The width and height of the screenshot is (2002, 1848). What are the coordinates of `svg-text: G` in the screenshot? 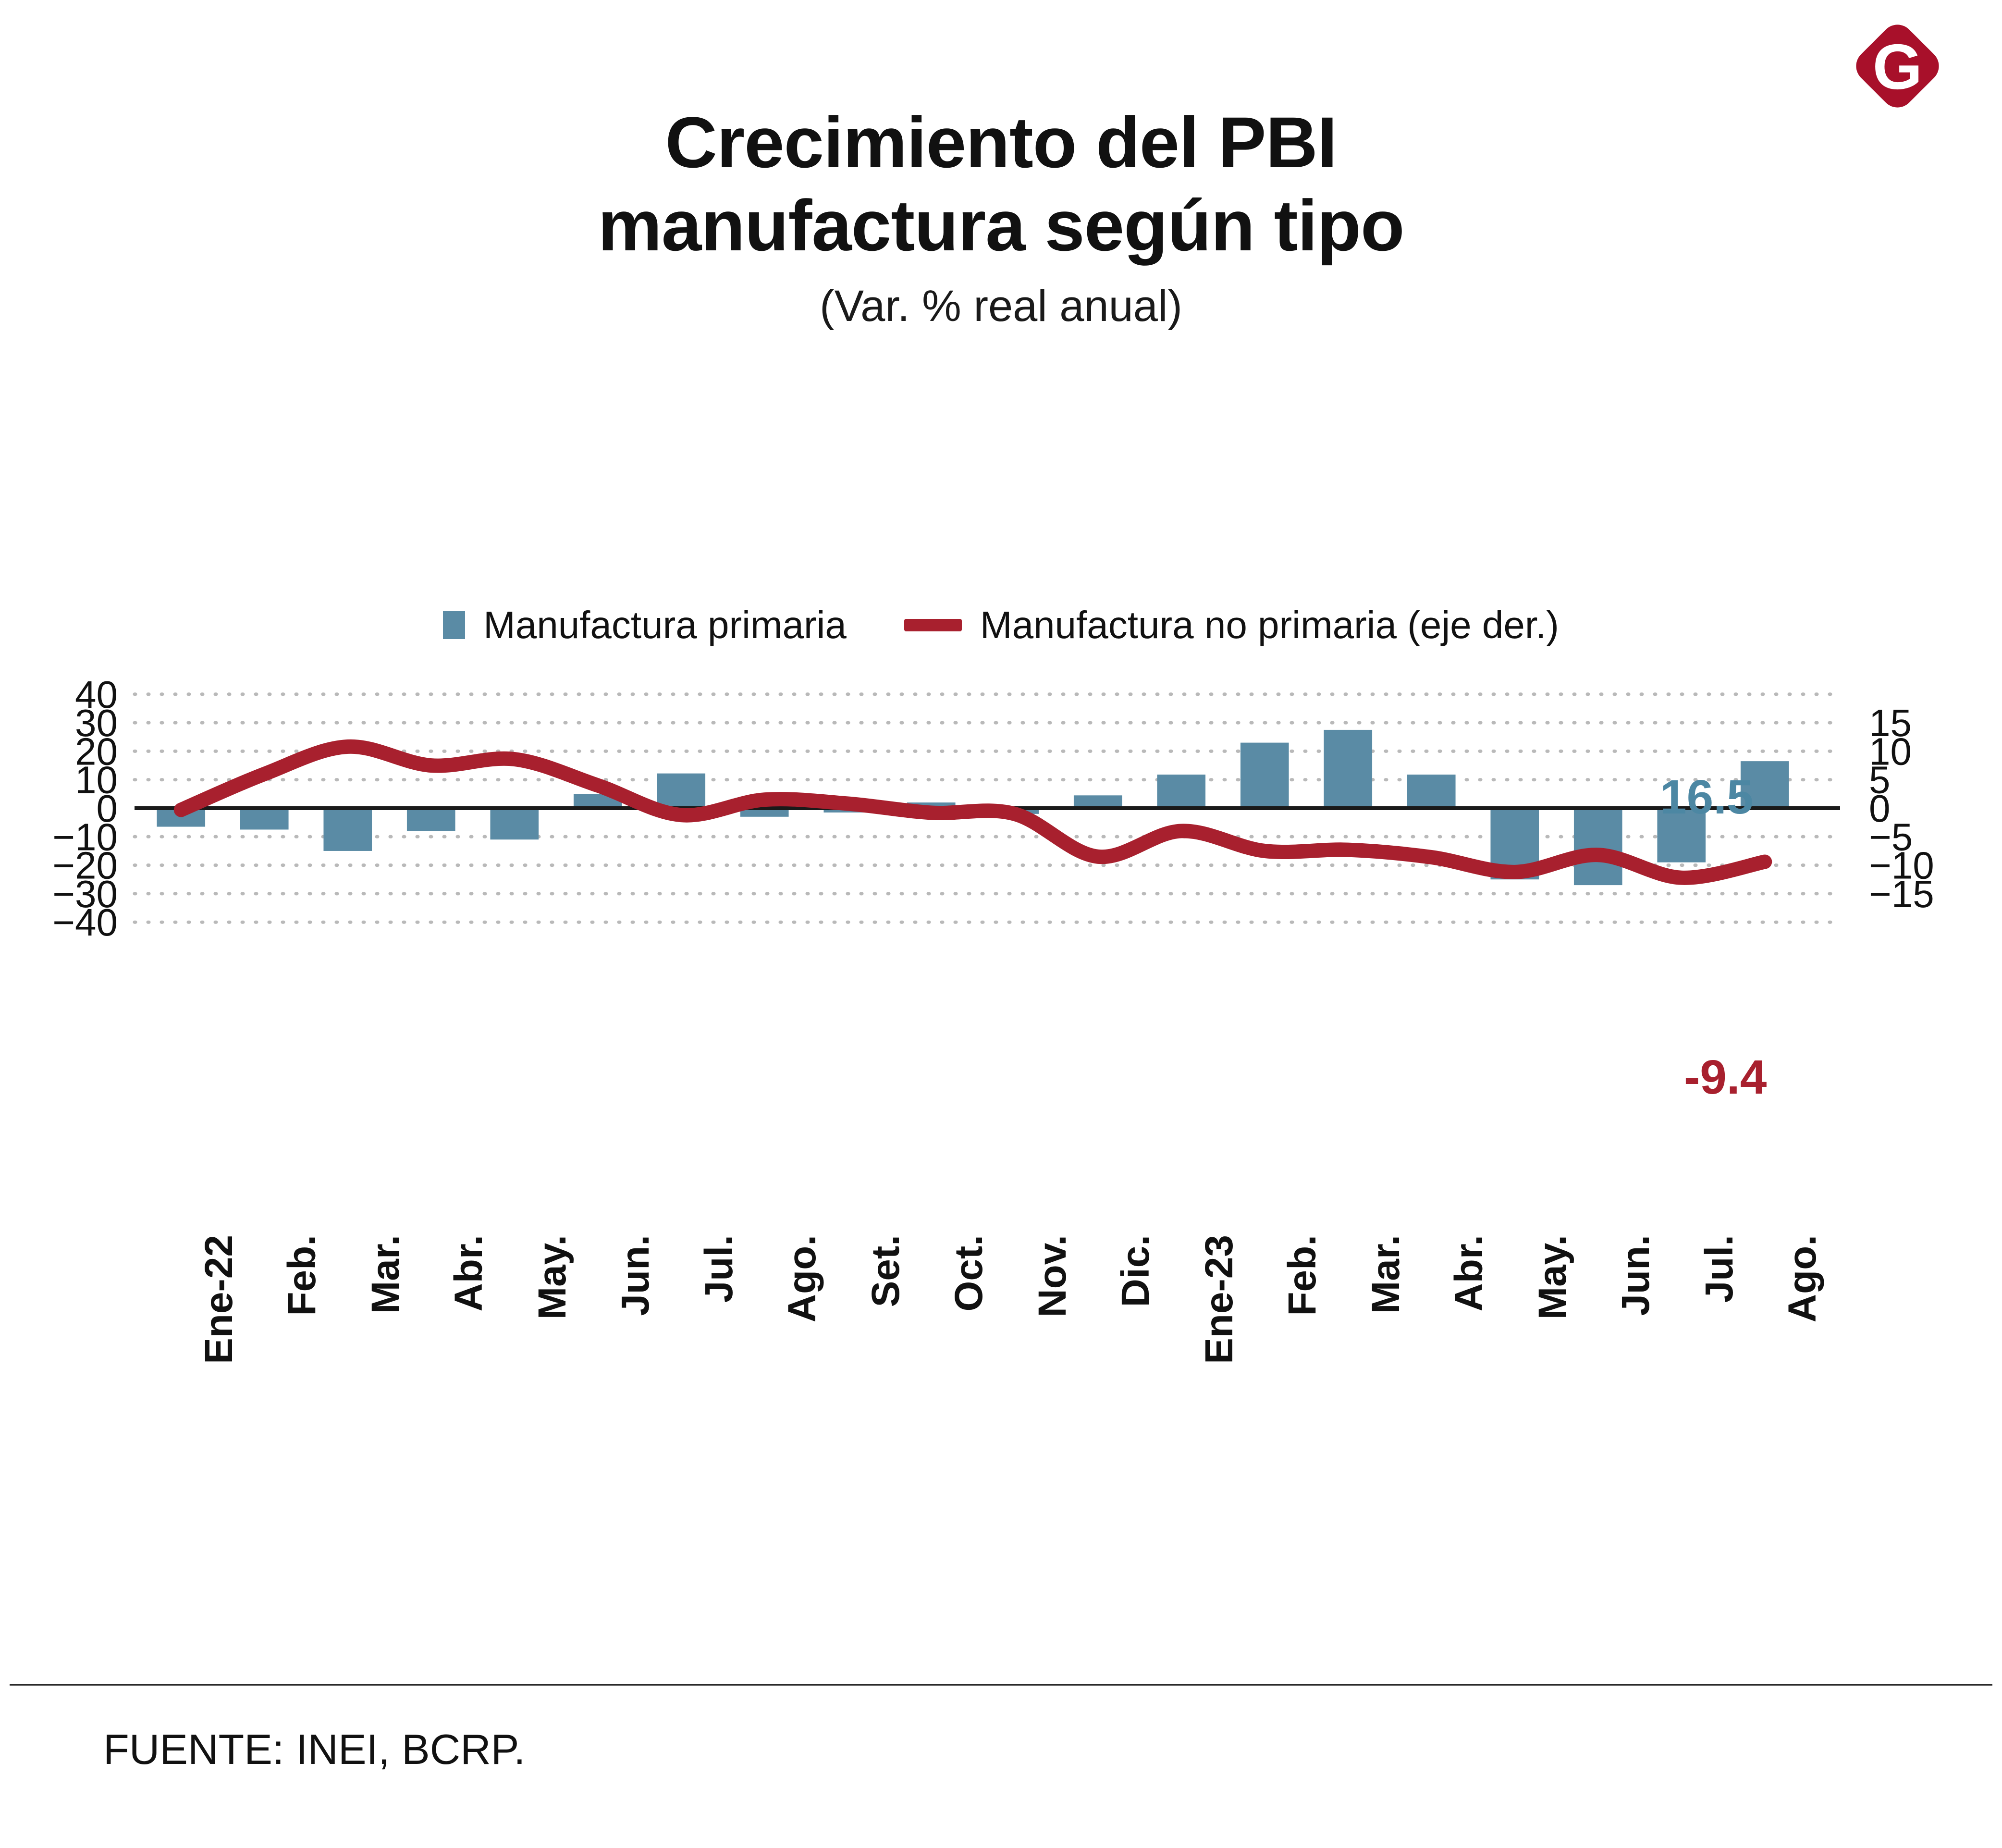 It's located at (1898, 67).